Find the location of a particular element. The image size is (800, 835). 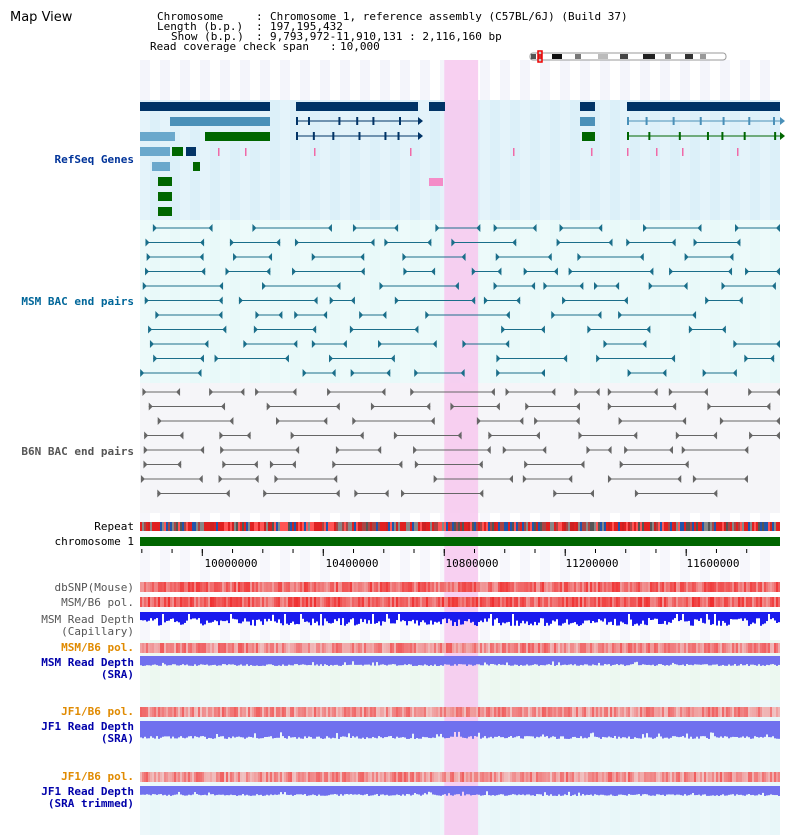

track-label-refseq: RefSeq Genes is located at coordinates (94, 159).